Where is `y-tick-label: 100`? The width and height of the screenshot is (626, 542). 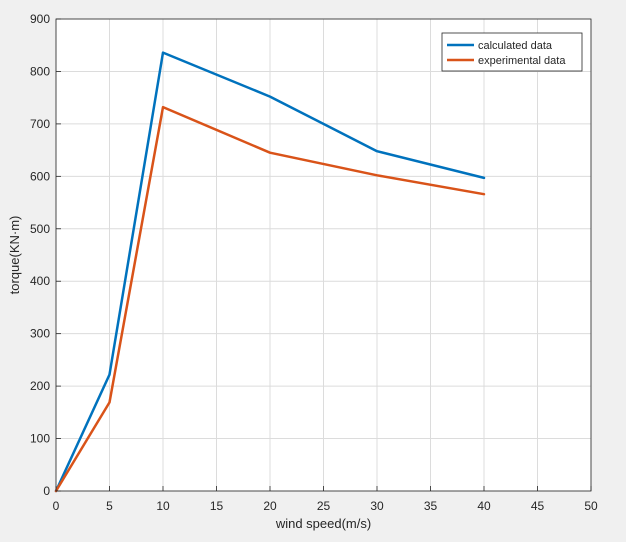
y-tick-label: 100 is located at coordinates (40, 439).